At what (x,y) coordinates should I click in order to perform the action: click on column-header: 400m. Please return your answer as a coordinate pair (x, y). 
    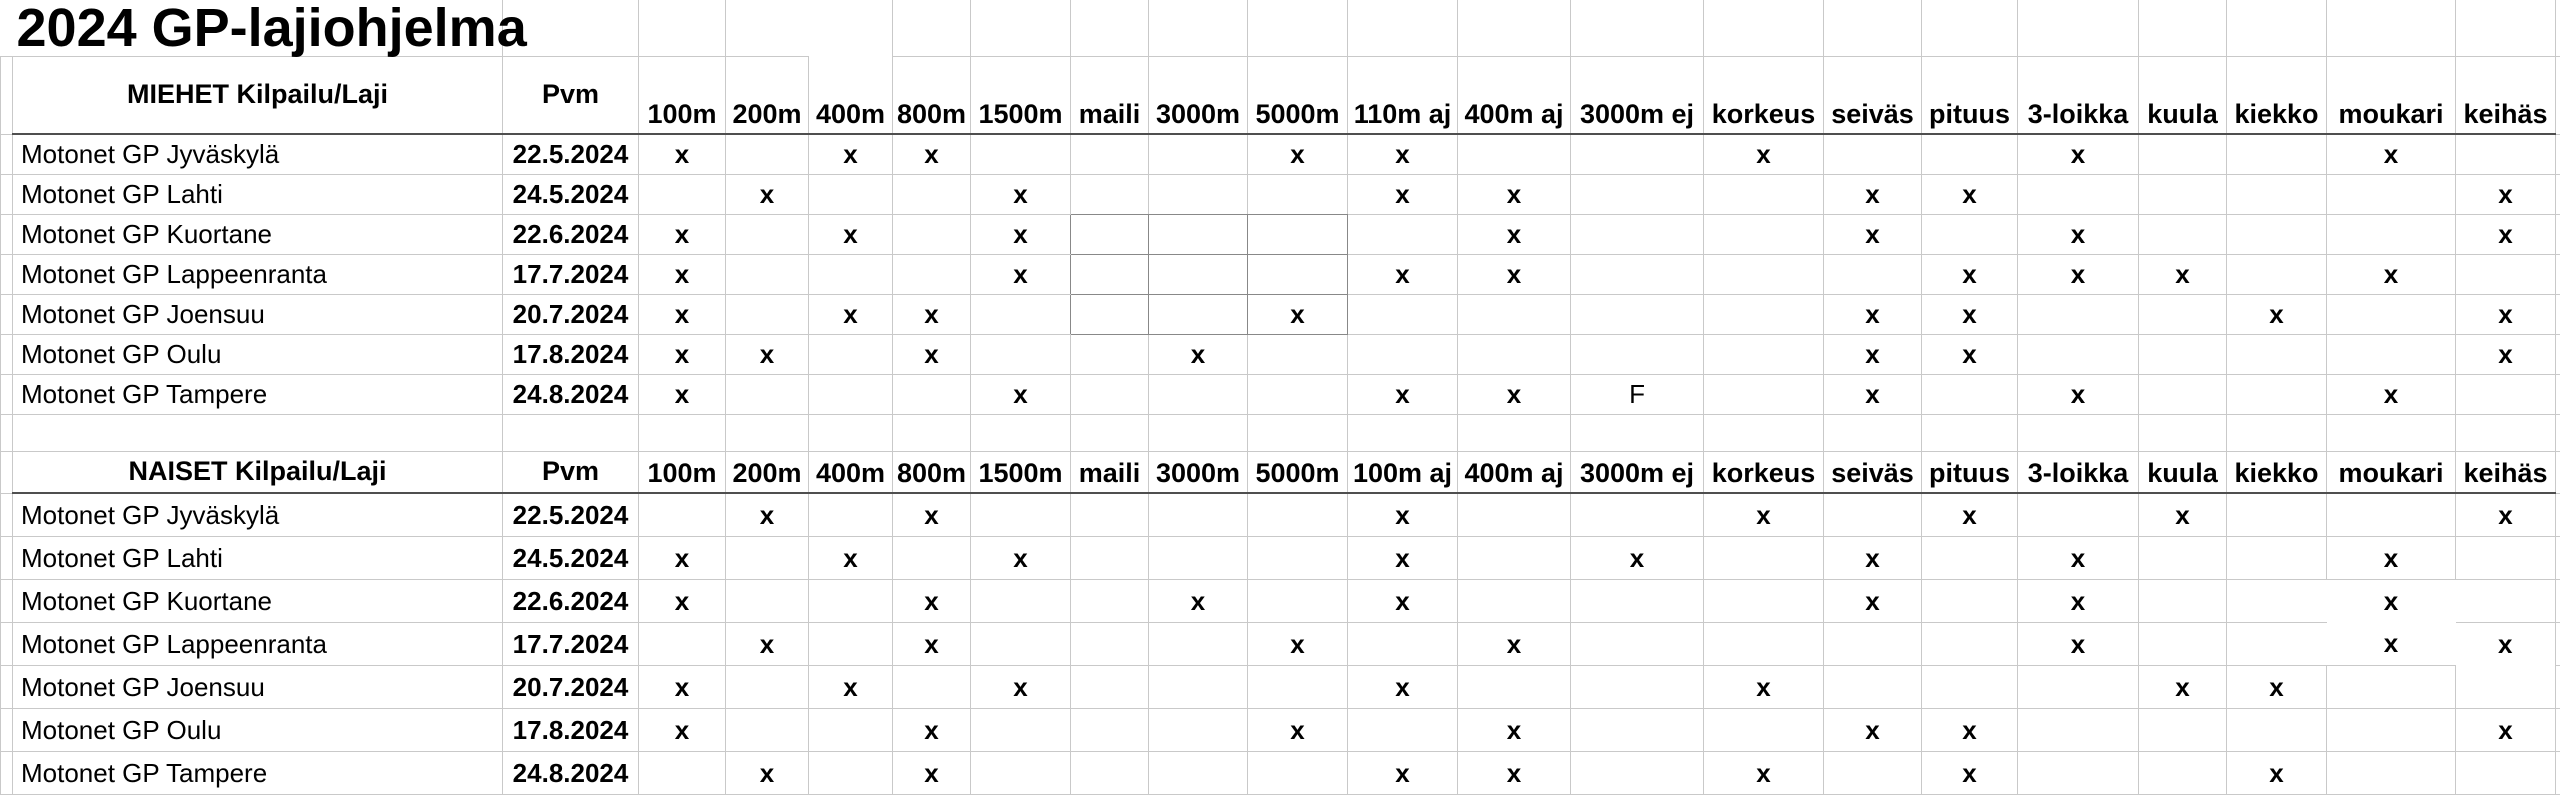
    Looking at the image, I should click on (851, 472).